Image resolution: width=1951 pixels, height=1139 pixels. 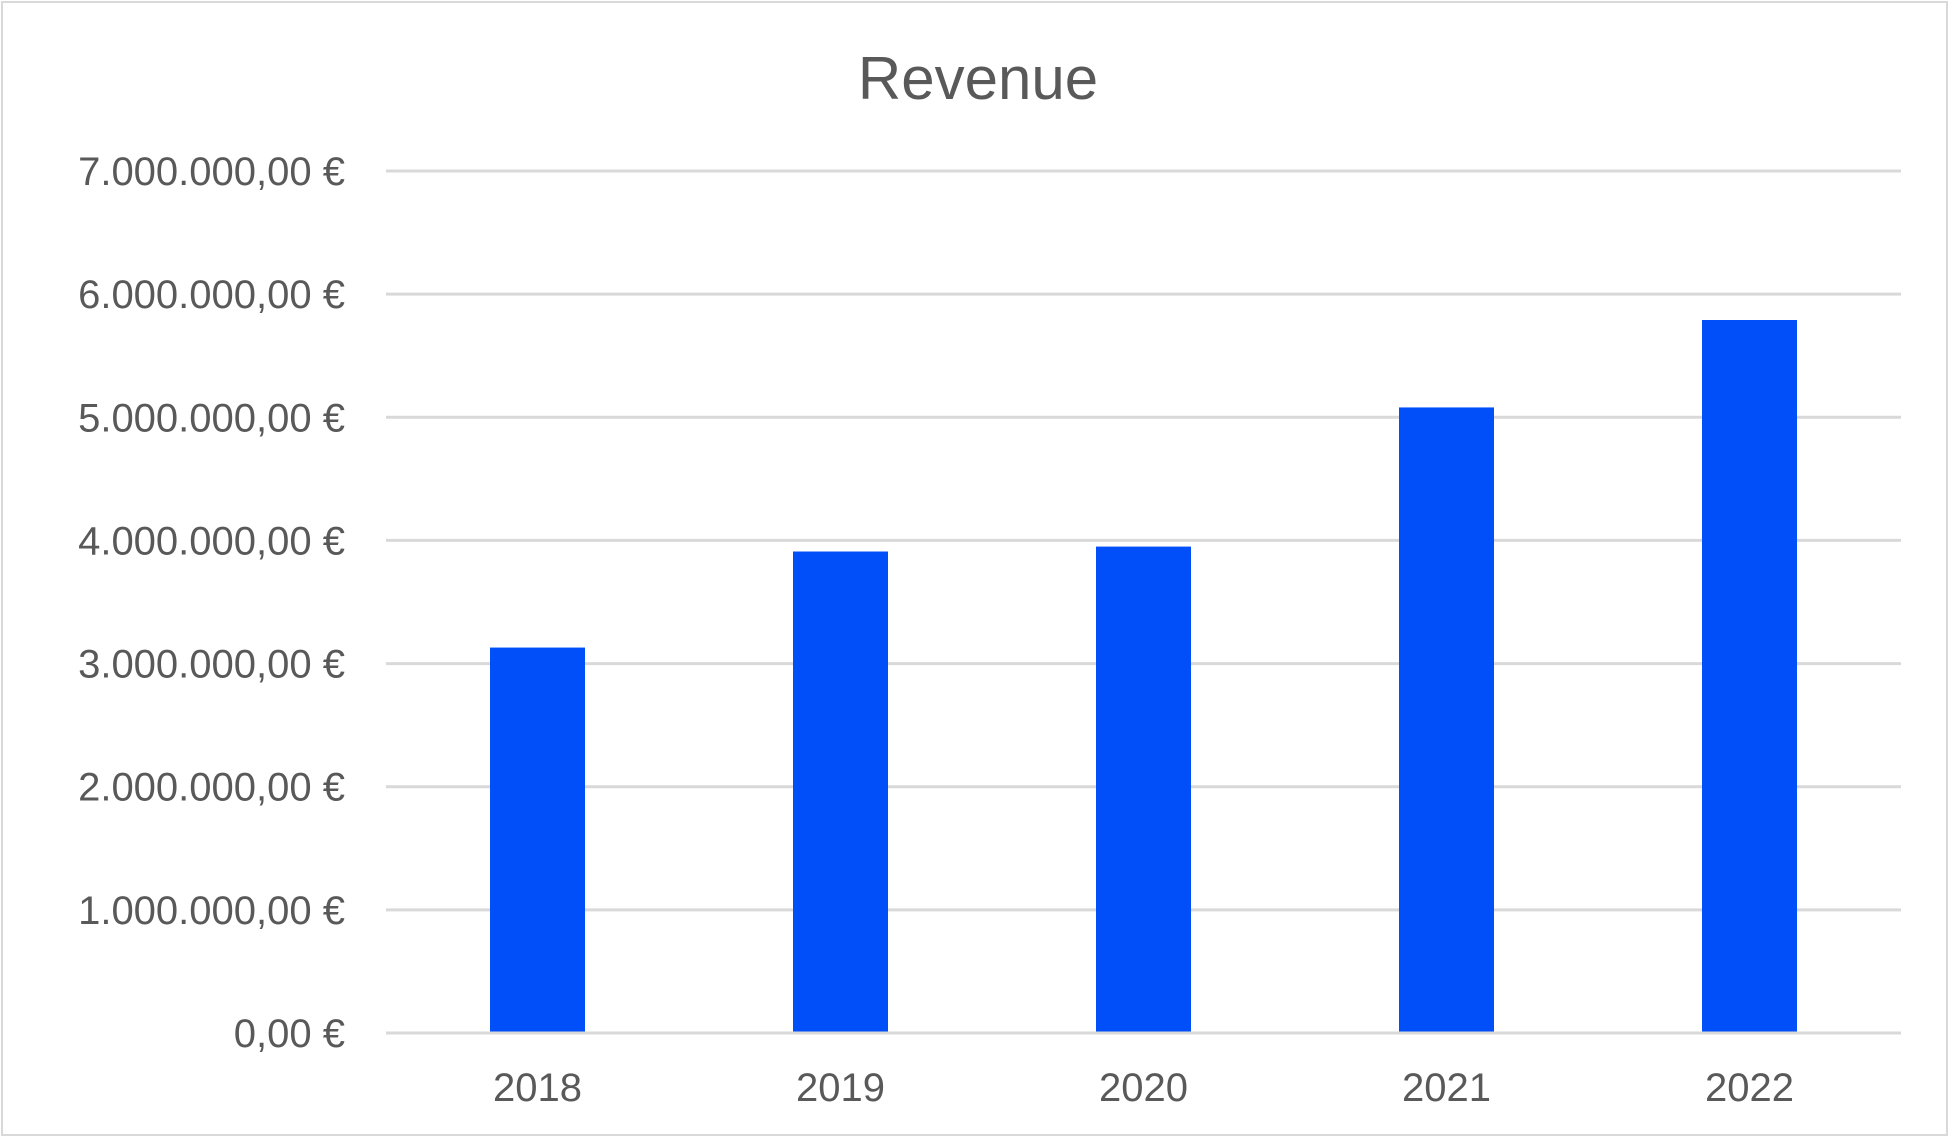 I want to click on x-tick-label-2019: 2019, so click(x=840, y=1088).